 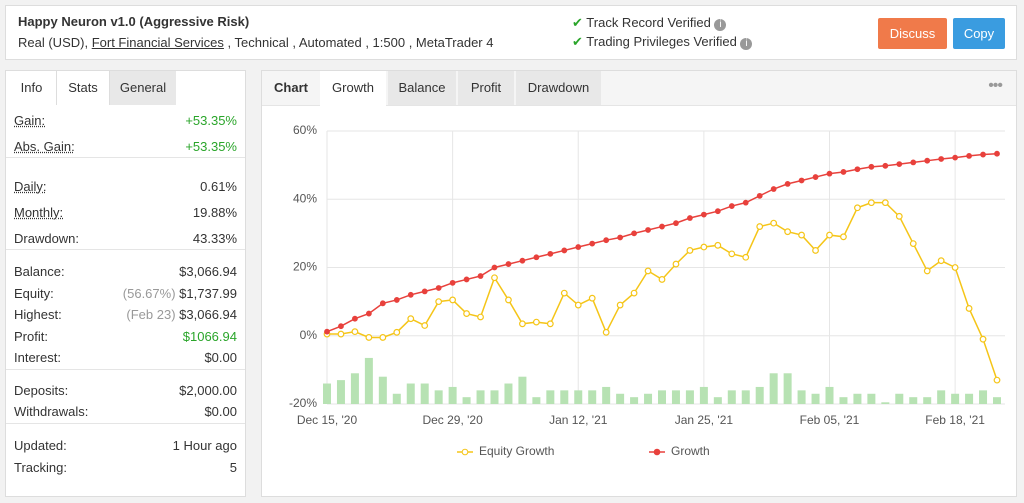 I want to click on x-tick-label: Feb 18, '21, so click(x=955, y=420).